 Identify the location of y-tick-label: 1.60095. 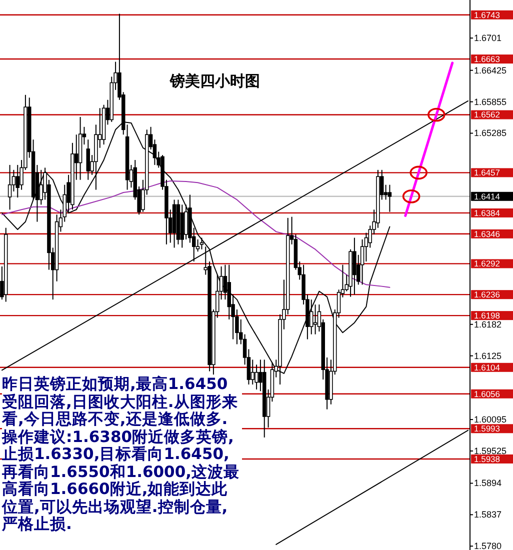
(490, 419).